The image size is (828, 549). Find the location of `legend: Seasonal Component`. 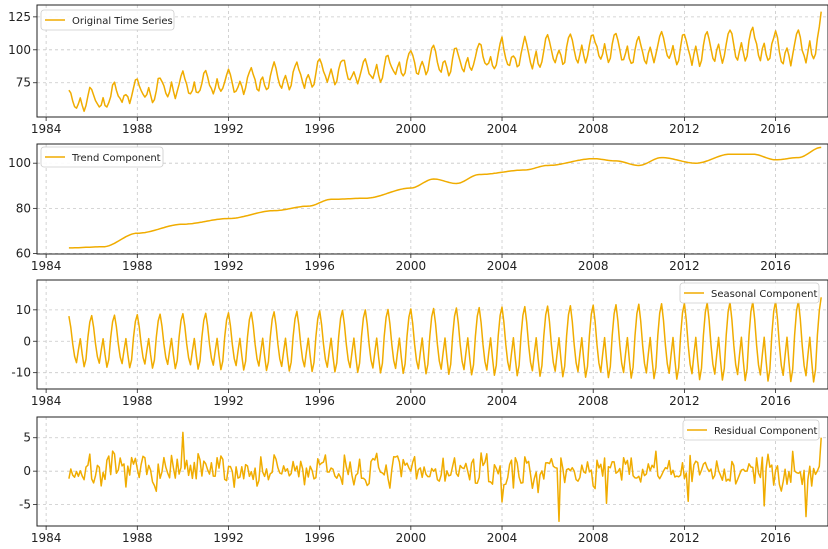

legend: Seasonal Component is located at coordinates (749, 293).